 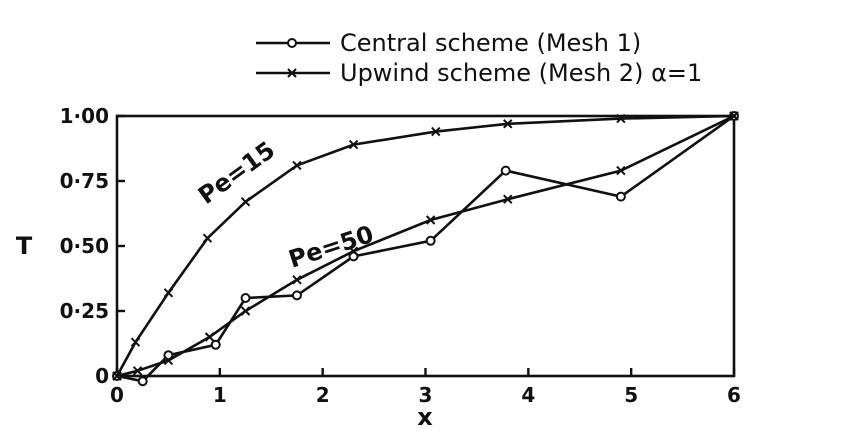 I want to click on y-tick-label: 0·75, so click(x=84, y=181).